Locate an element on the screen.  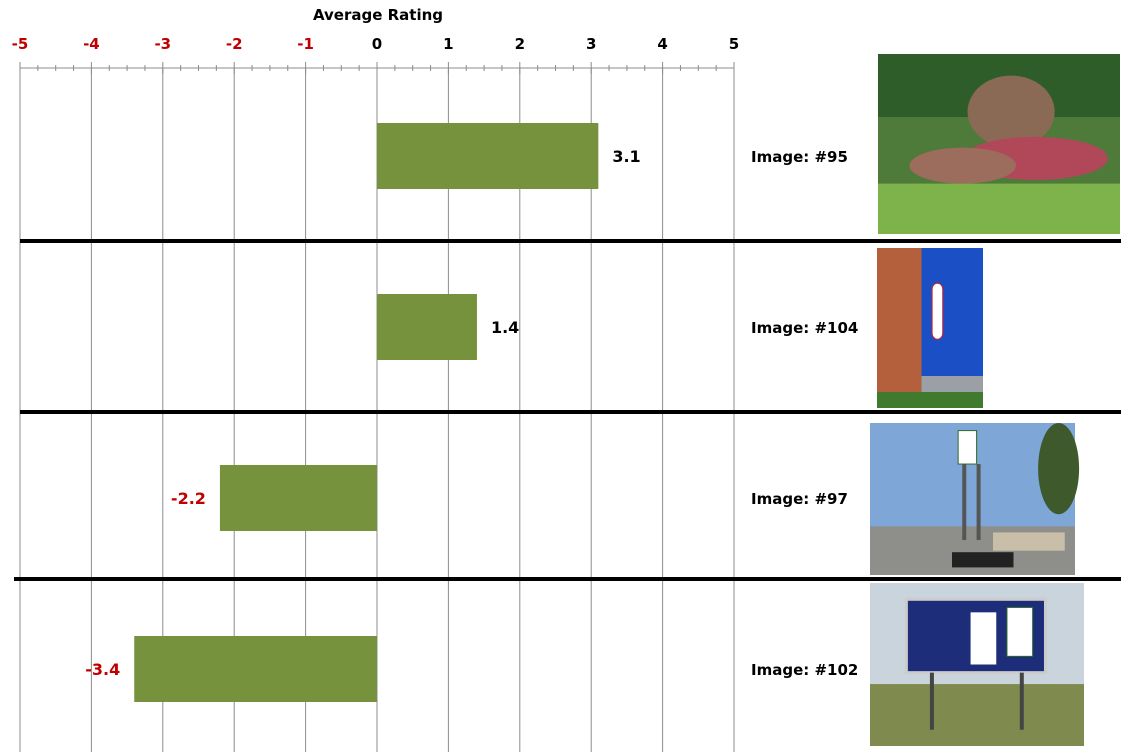
x-tick-label: 0 is located at coordinates (377, 44).